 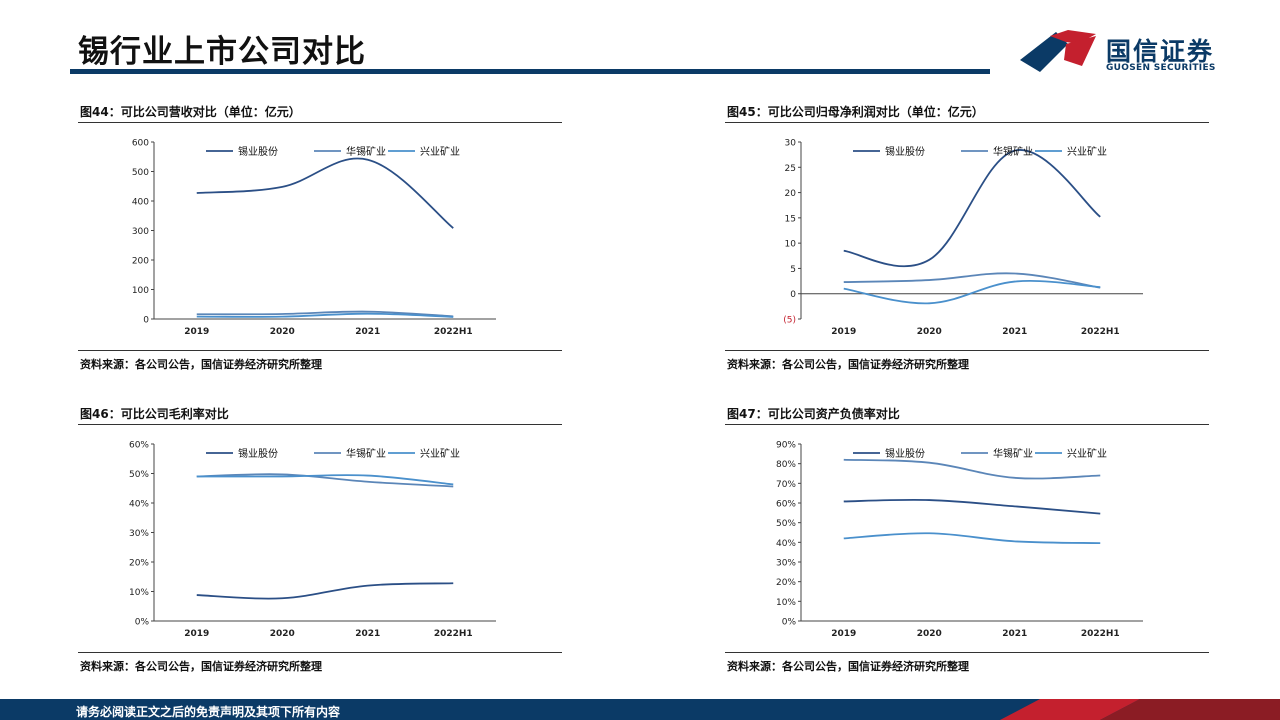 What do you see at coordinates (1058, 51) in the screenshot?
I see `guosen-logo-icon` at bounding box center [1058, 51].